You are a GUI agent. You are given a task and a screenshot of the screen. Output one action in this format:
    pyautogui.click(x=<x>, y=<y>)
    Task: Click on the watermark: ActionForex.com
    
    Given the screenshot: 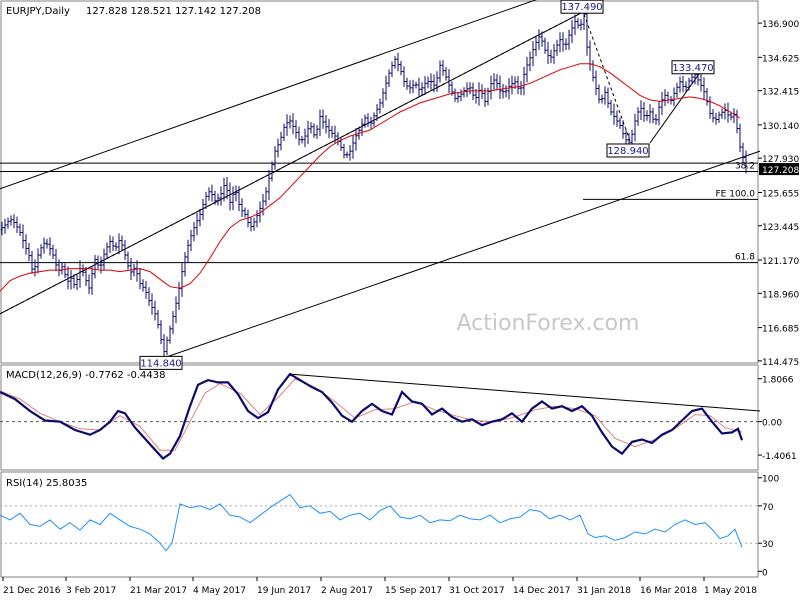 What is the action you would take?
    pyautogui.click(x=548, y=323)
    